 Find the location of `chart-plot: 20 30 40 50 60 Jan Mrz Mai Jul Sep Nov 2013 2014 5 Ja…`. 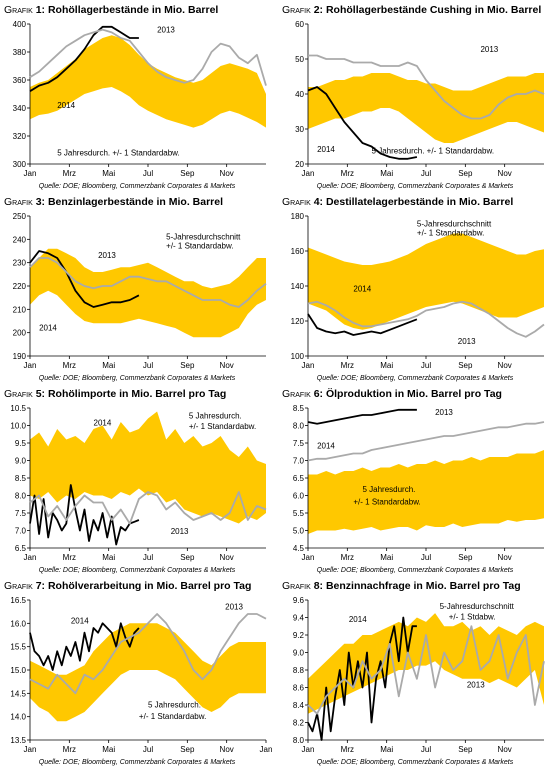

chart-plot: 20 30 40 50 60 Jan Mrz Mai Jul Sep Nov 2013 2014 5 Ja… is located at coordinates (420, 99).